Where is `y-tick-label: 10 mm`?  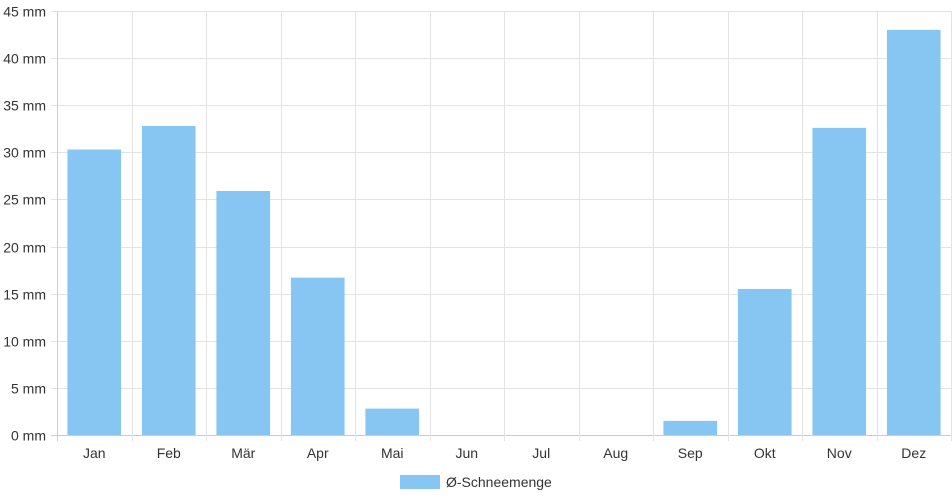
y-tick-label: 10 mm is located at coordinates (24, 342).